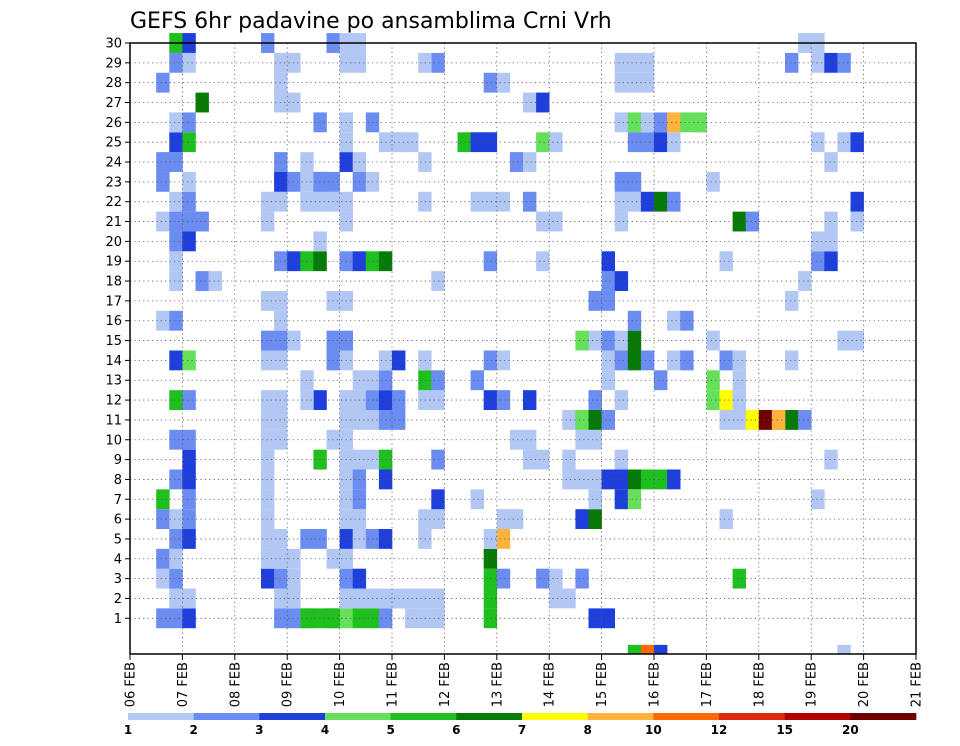 The width and height of the screenshot is (960, 746). What do you see at coordinates (259, 730) in the screenshot?
I see `legend-label: 3` at bounding box center [259, 730].